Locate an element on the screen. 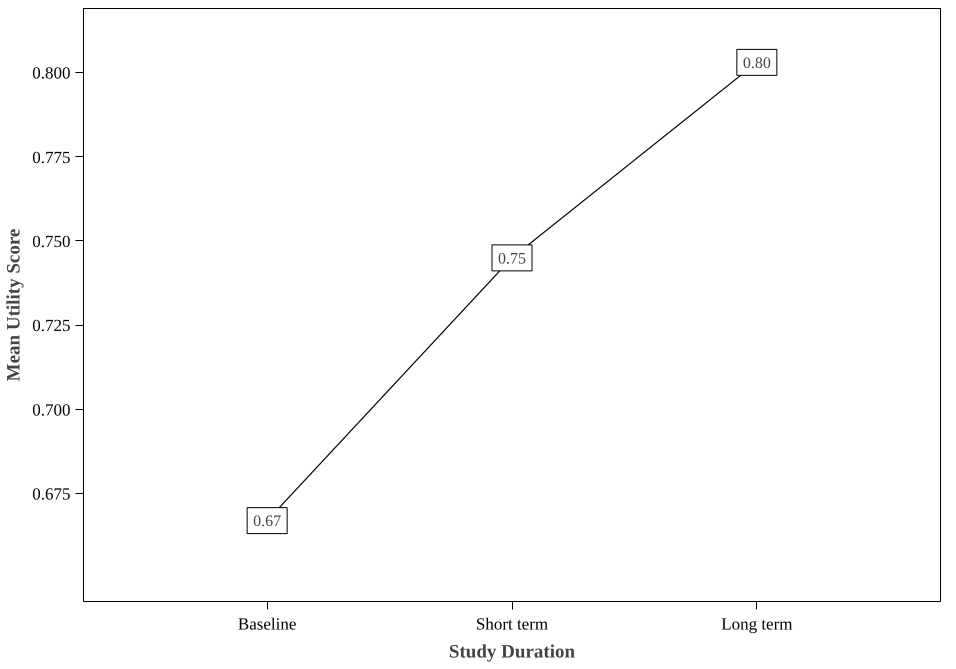 The width and height of the screenshot is (956, 669). x-tick-label: Baseline is located at coordinates (267, 624).